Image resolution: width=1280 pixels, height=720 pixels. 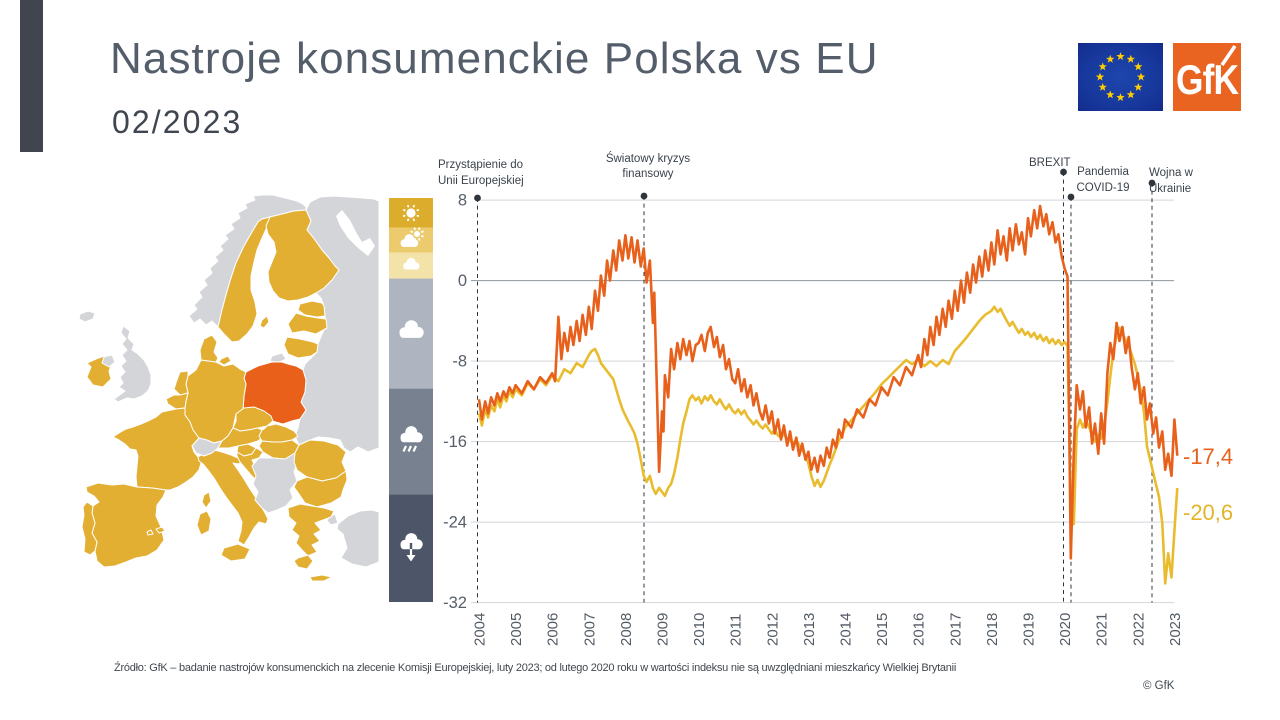 What do you see at coordinates (919, 629) in the screenshot?
I see `svg-text: 2016` at bounding box center [919, 629].